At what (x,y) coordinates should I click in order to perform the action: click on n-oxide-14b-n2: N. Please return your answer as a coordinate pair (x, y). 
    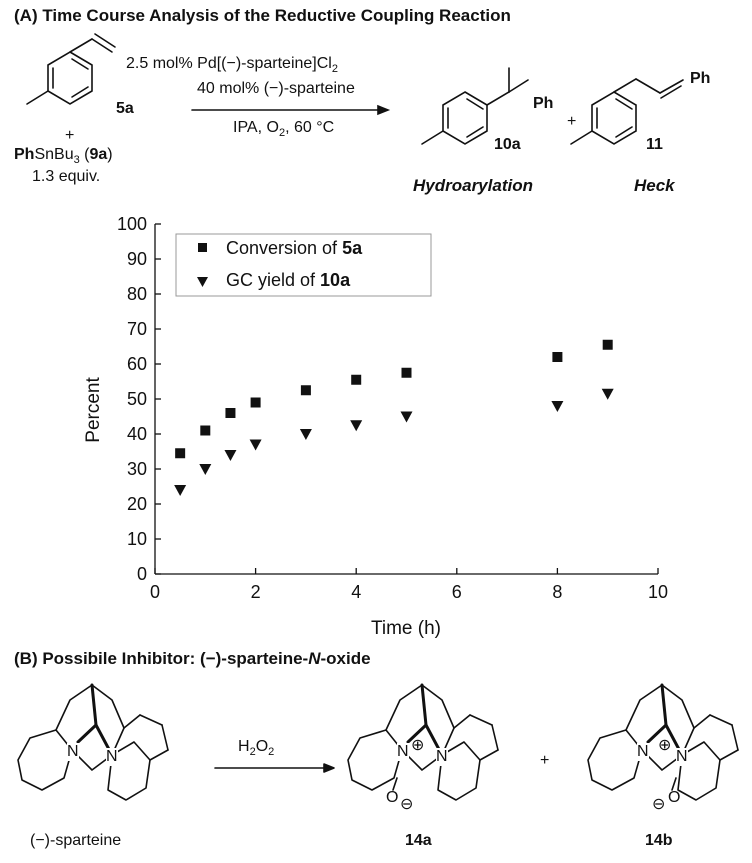
    Looking at the image, I should click on (682, 757).